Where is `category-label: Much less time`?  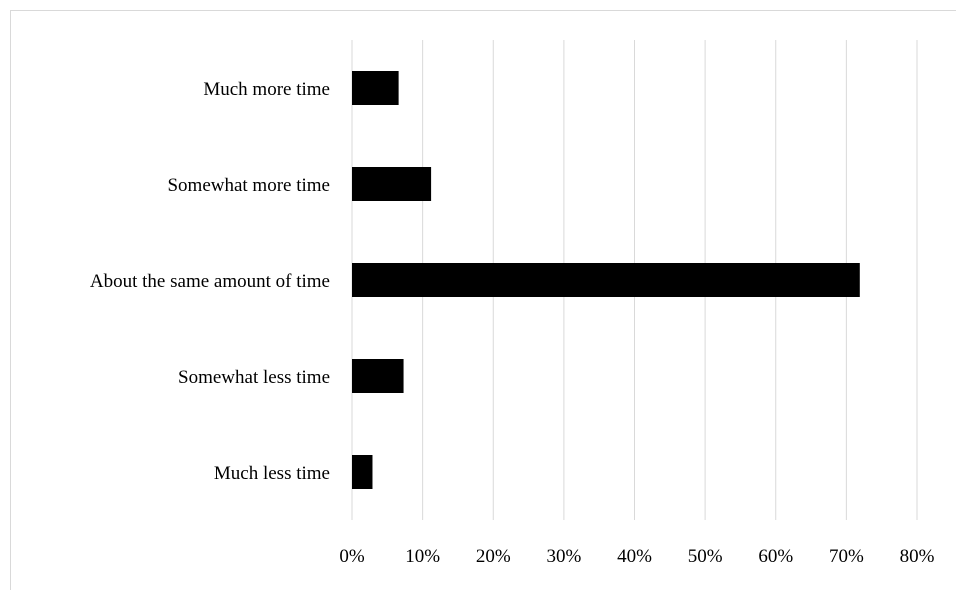
category-label: Much less time is located at coordinates (272, 473).